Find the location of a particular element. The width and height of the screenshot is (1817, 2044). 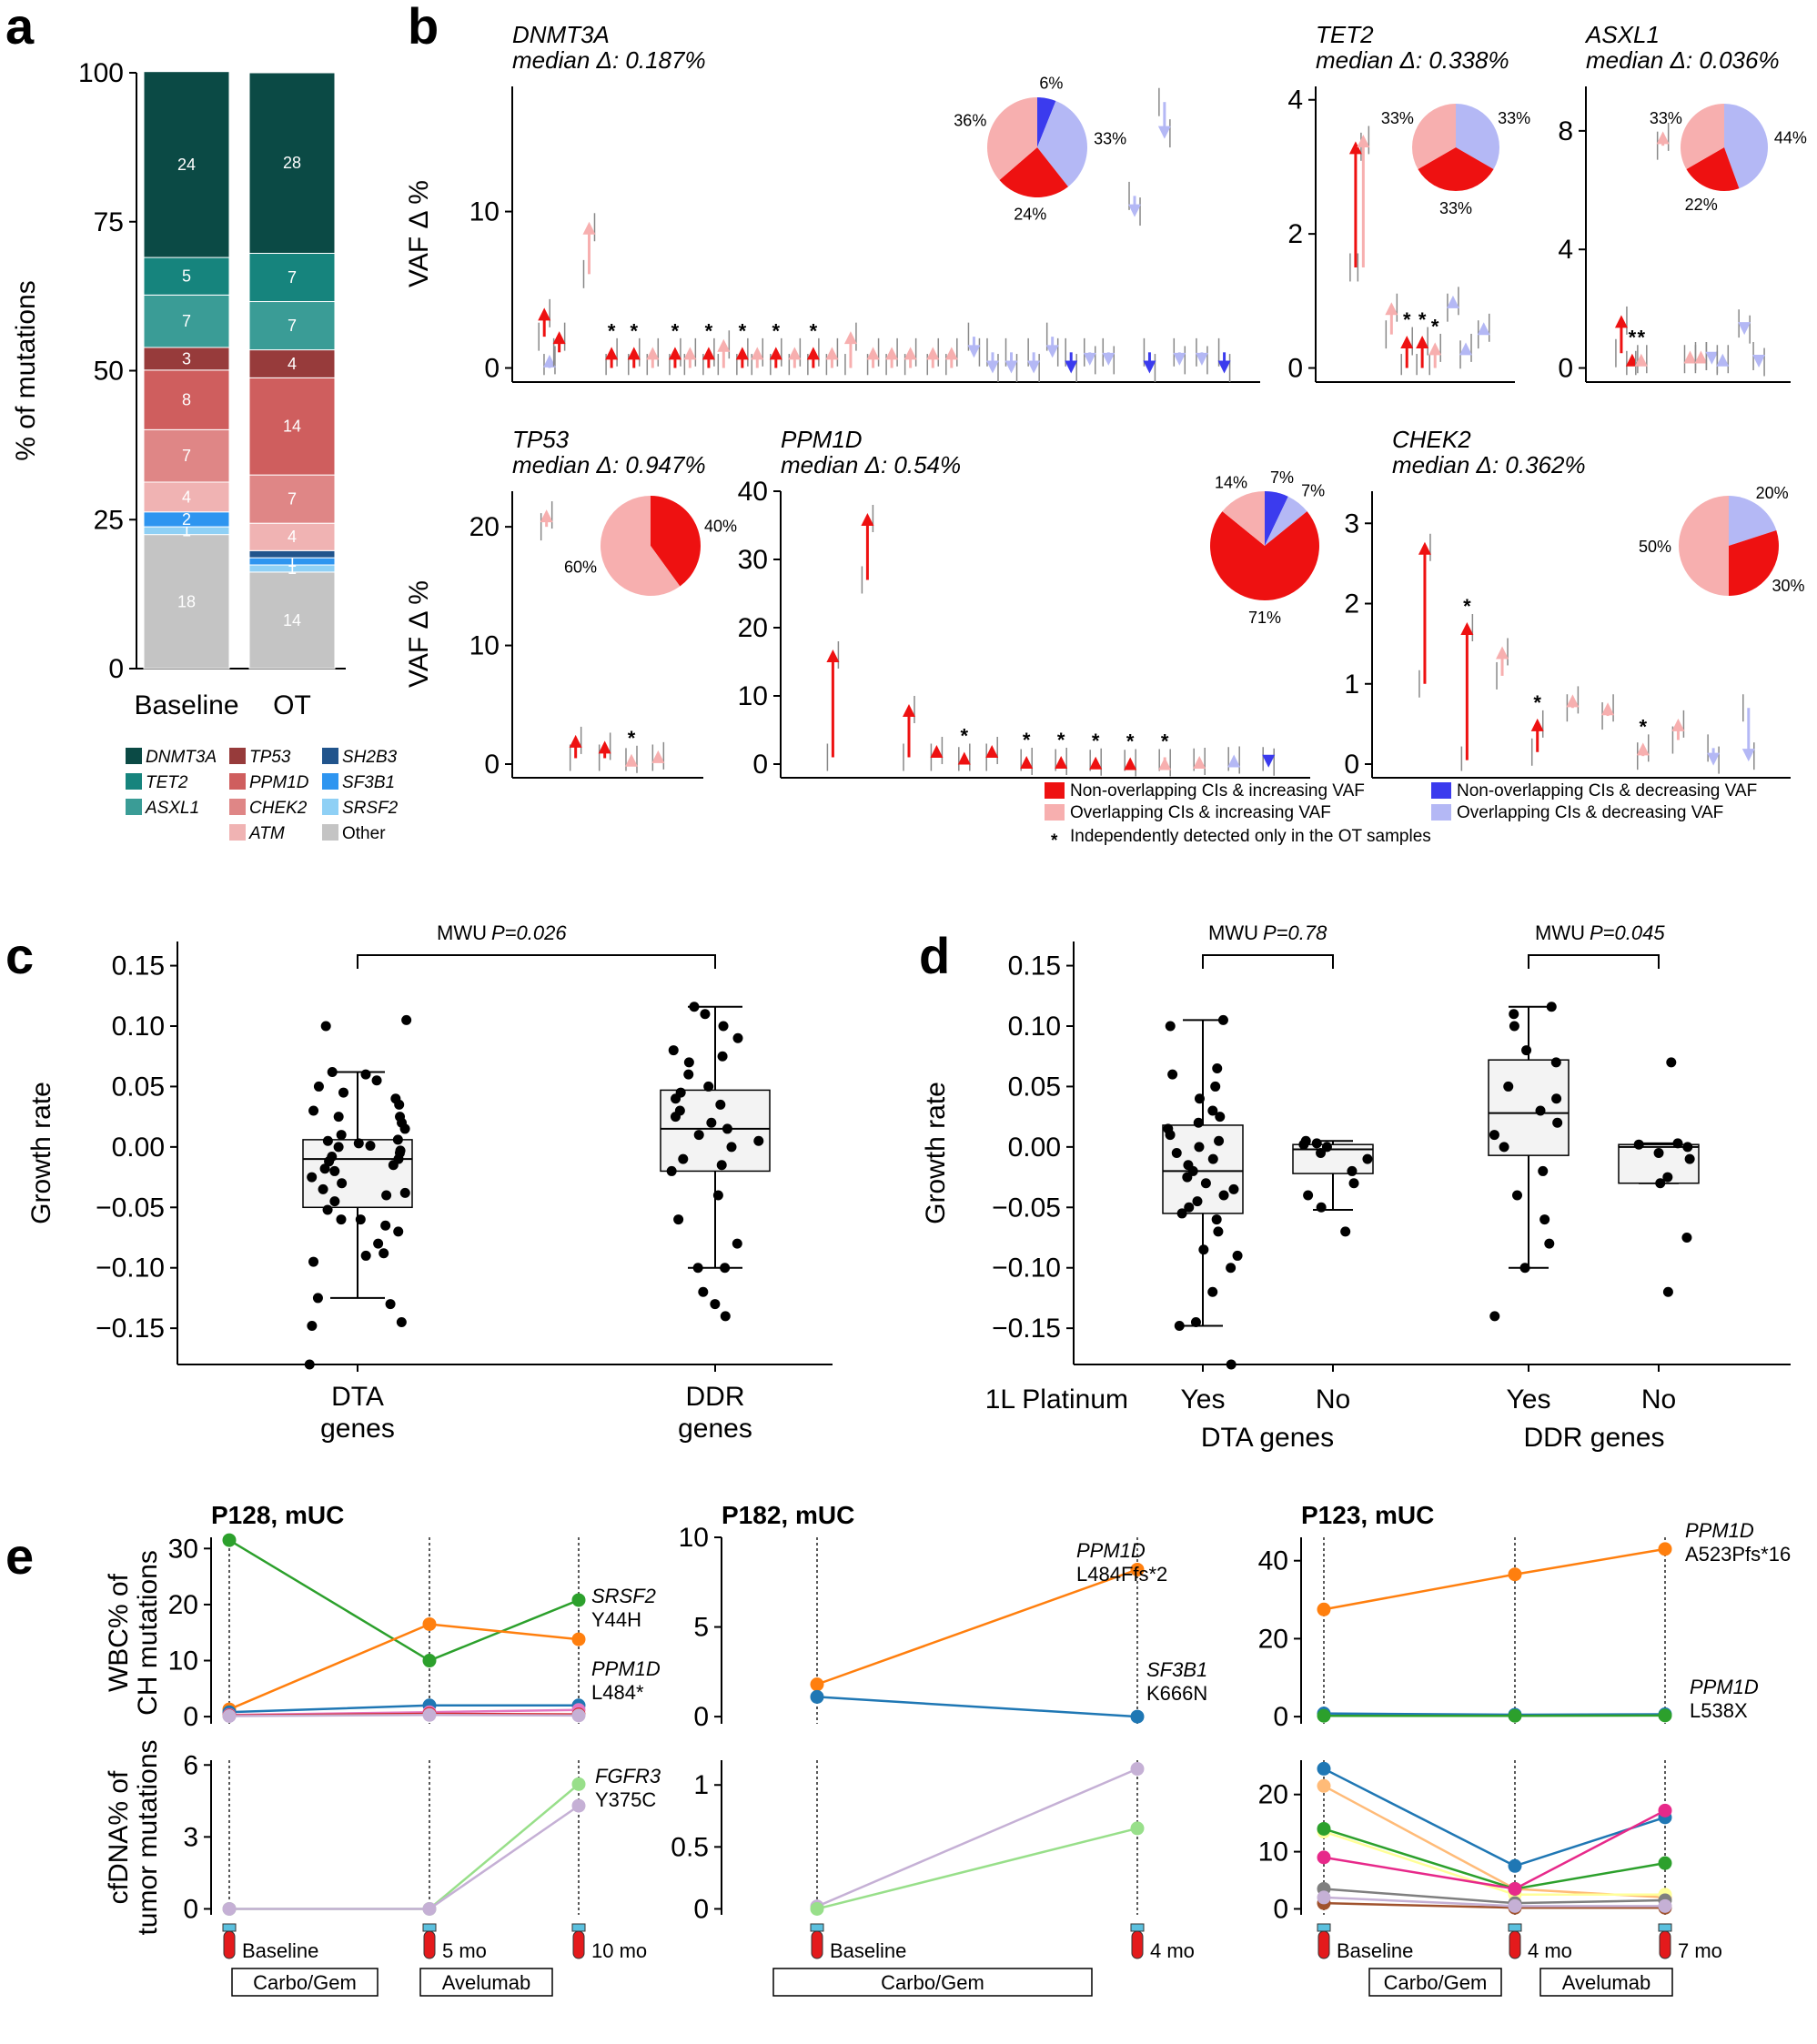

b-legend-label: Overlapping CIs & decreasing VAF is located at coordinates (1590, 812).